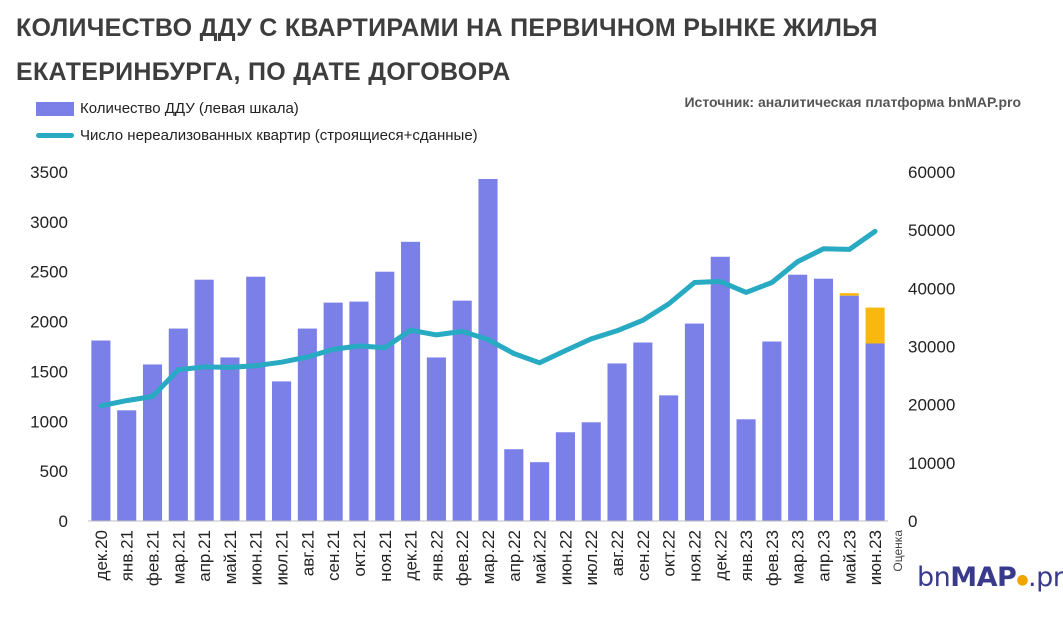  Describe the element at coordinates (411, 555) in the screenshot. I see `x-axis-label: дек.21` at that location.